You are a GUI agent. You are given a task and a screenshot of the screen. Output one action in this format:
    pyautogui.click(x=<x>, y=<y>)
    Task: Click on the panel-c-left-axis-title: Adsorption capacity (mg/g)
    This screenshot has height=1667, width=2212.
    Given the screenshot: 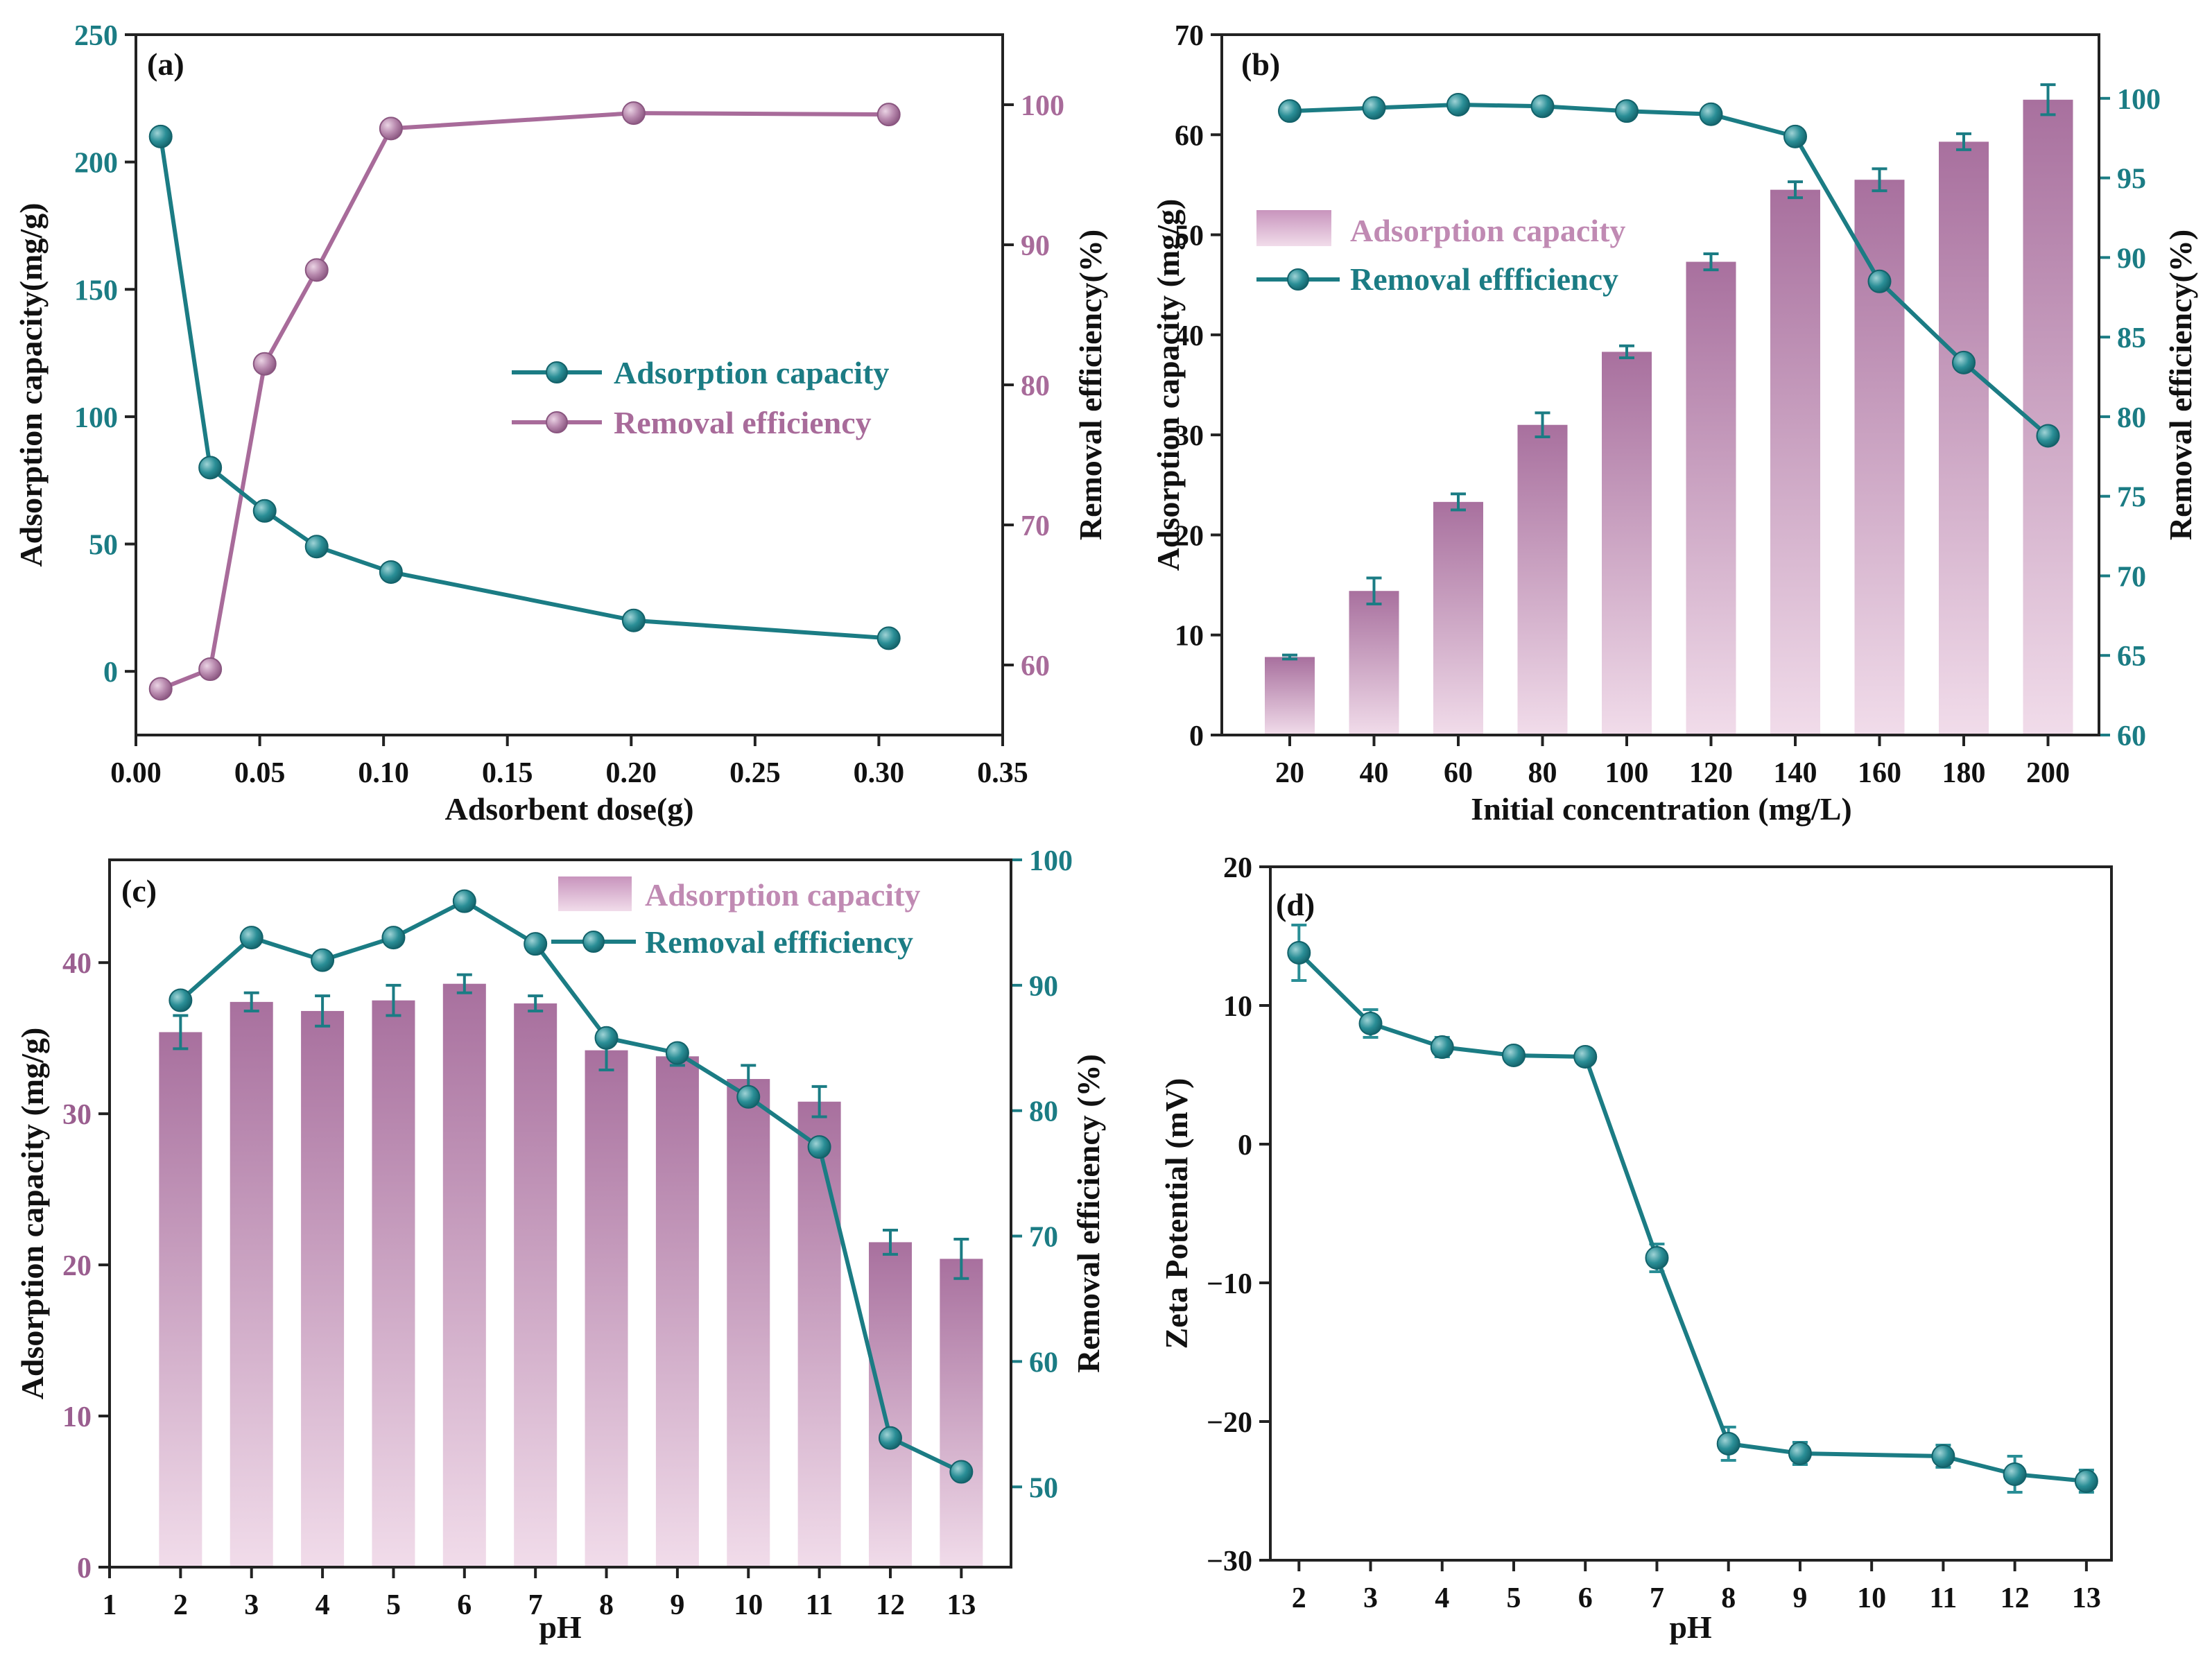 What is the action you would take?
    pyautogui.click(x=33, y=1214)
    